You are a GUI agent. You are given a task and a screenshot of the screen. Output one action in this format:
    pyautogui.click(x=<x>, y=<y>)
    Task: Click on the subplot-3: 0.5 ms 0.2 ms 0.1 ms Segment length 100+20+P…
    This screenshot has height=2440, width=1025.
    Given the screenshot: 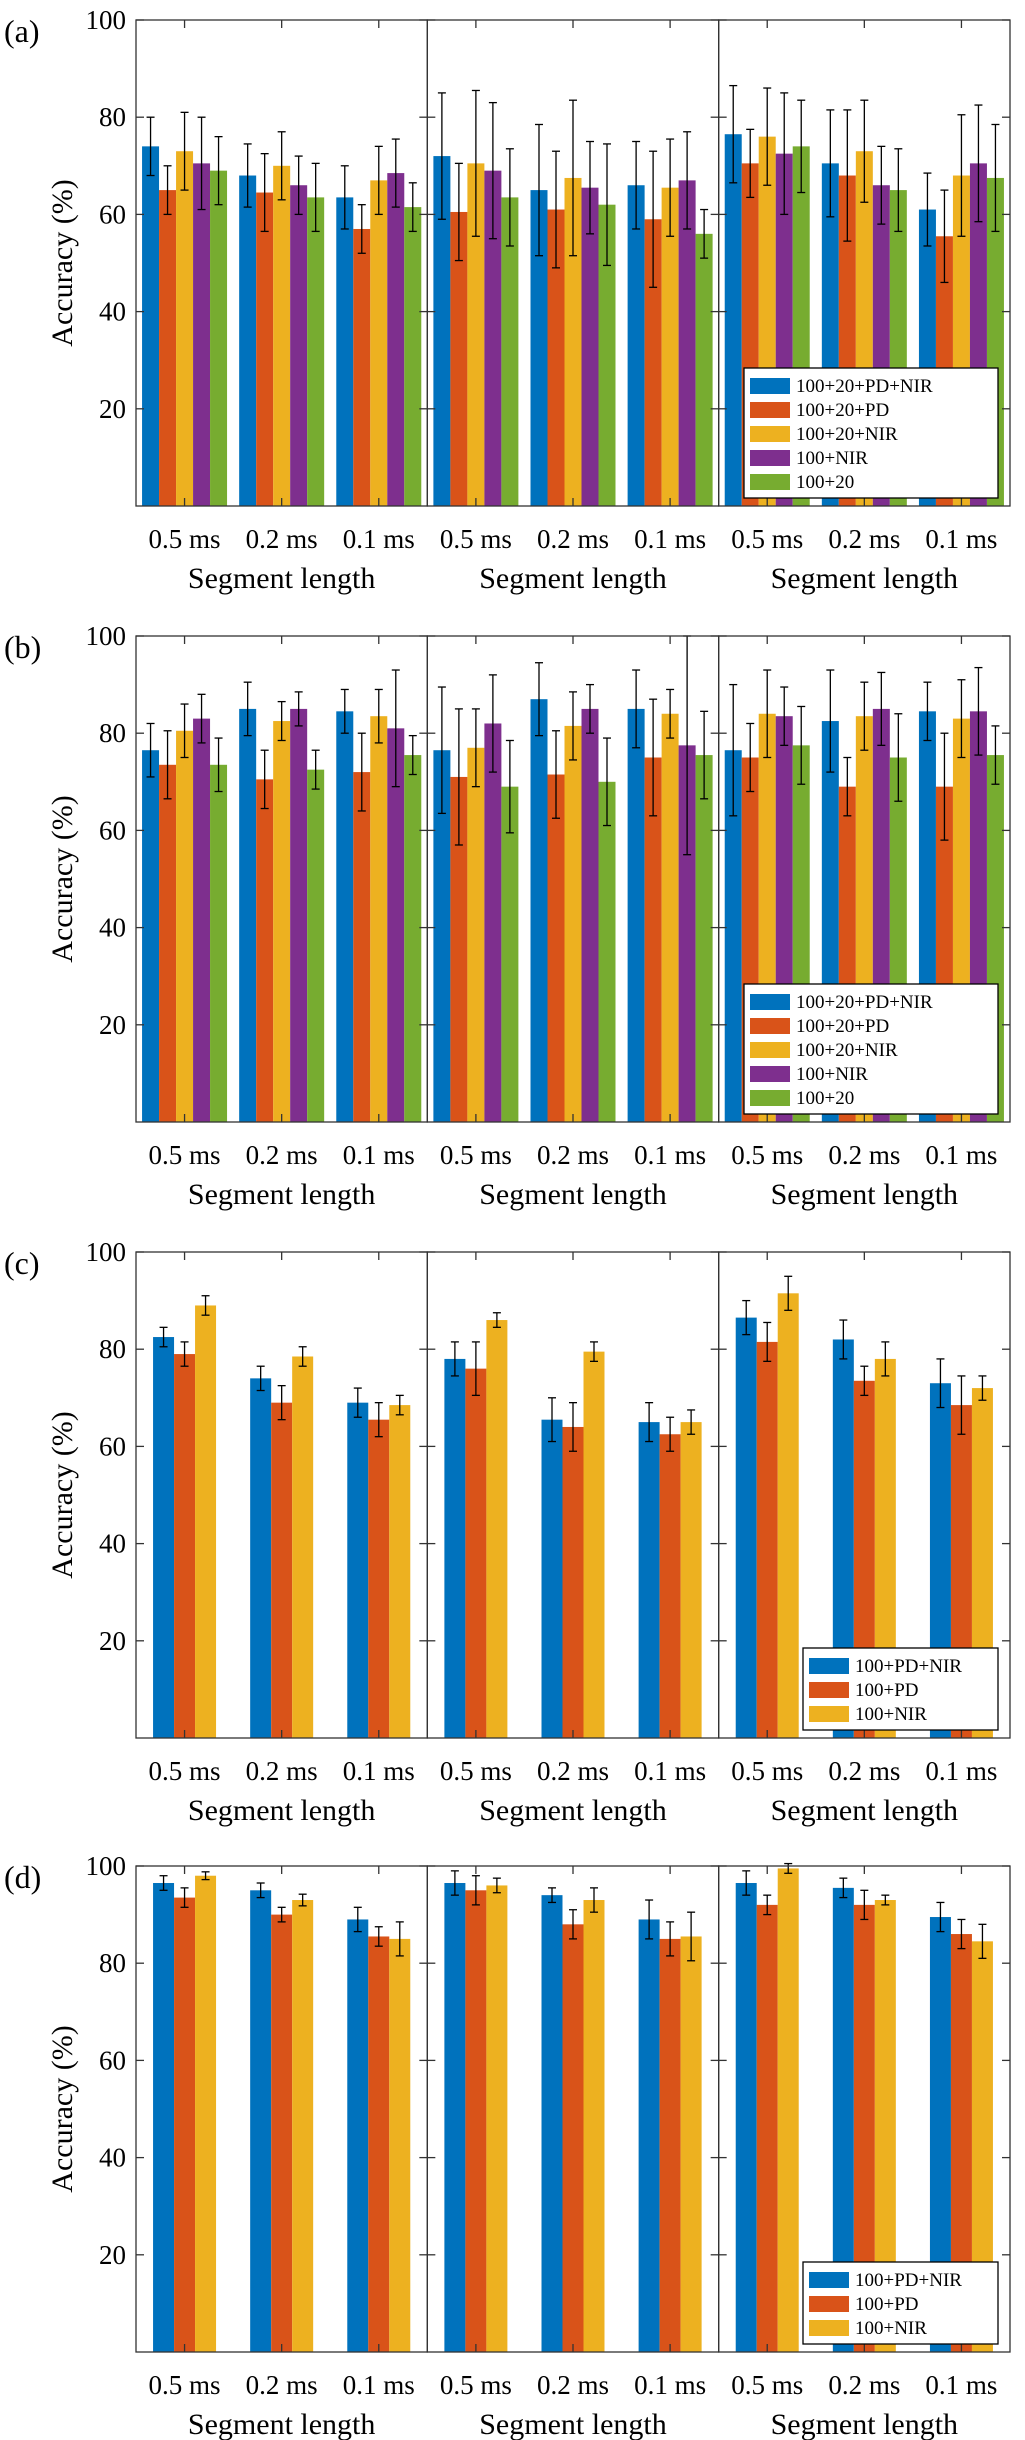 What is the action you would take?
    pyautogui.click(x=864, y=307)
    